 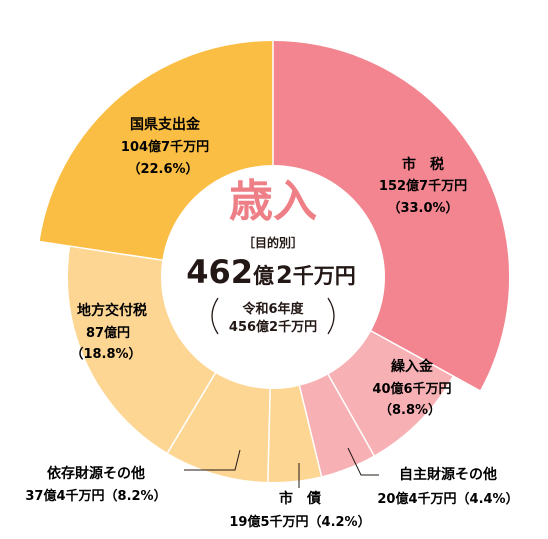 I want to click on left-paren, so click(x=215, y=316).